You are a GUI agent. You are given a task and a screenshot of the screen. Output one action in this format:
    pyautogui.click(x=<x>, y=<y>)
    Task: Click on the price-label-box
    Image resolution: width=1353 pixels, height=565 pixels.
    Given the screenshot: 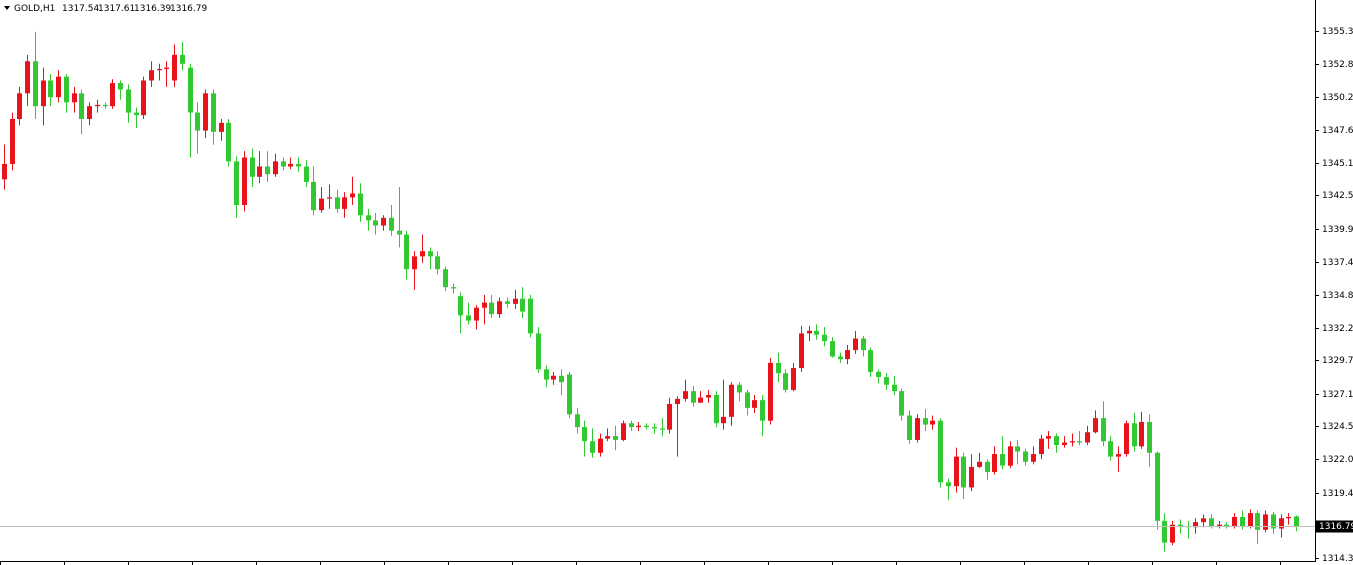 What is the action you would take?
    pyautogui.click(x=1334, y=526)
    